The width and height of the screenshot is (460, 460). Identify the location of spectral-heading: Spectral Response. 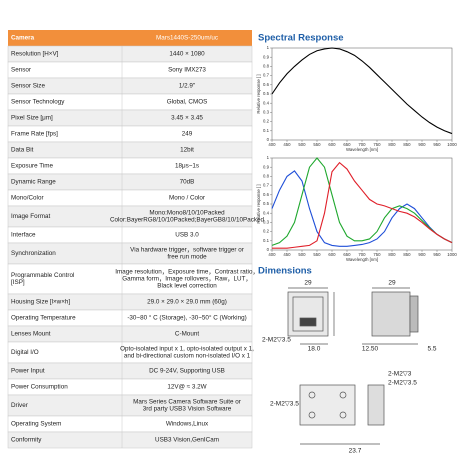
(301, 38).